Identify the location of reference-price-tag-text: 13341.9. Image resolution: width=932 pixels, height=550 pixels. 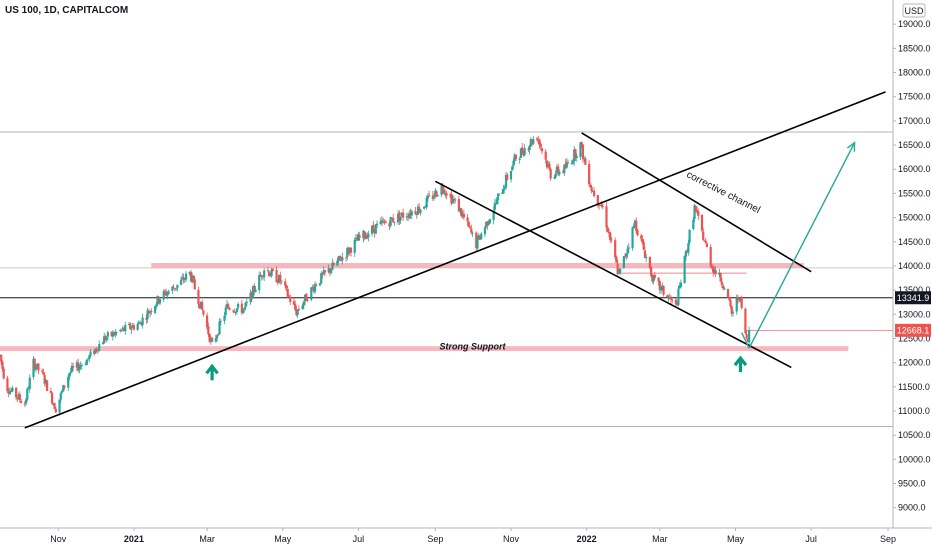
(913, 298).